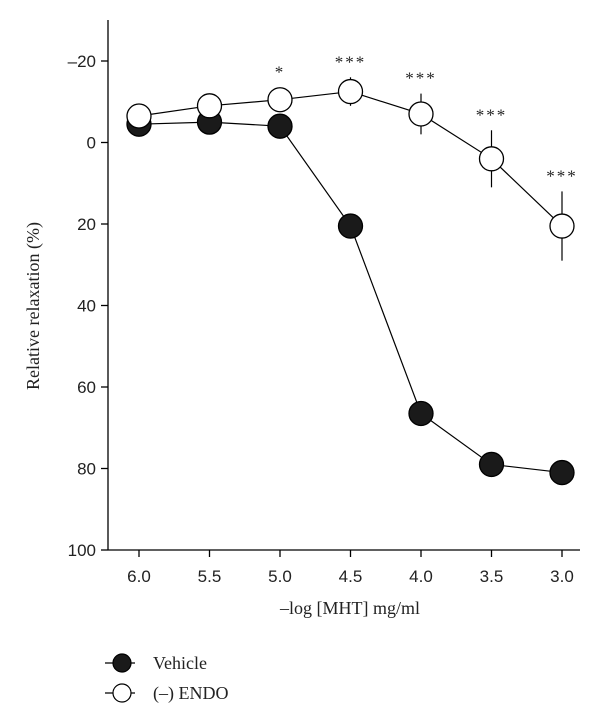 Image resolution: width=600 pixels, height=725 pixels. I want to click on y-tick-label: 80, so click(86, 469).